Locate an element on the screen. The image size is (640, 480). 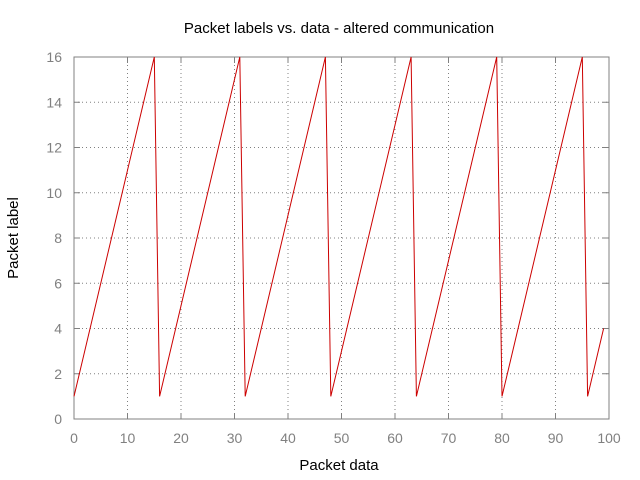
y-tick-label: 6 is located at coordinates (58, 283).